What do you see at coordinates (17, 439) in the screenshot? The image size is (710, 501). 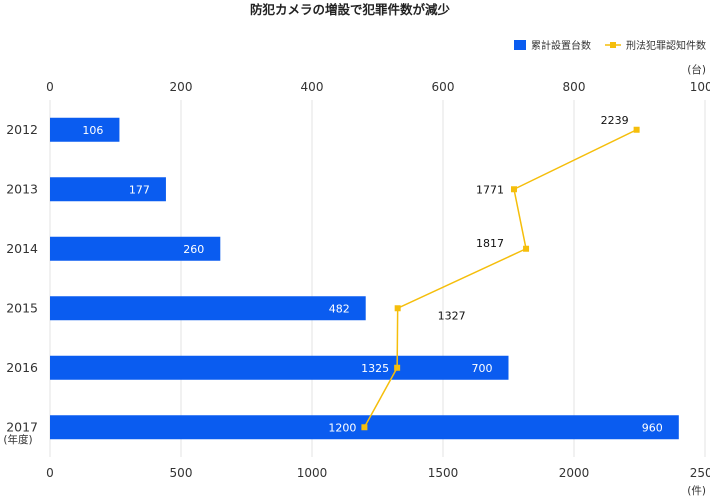 I see `category-axis-unit: (年度)` at bounding box center [17, 439].